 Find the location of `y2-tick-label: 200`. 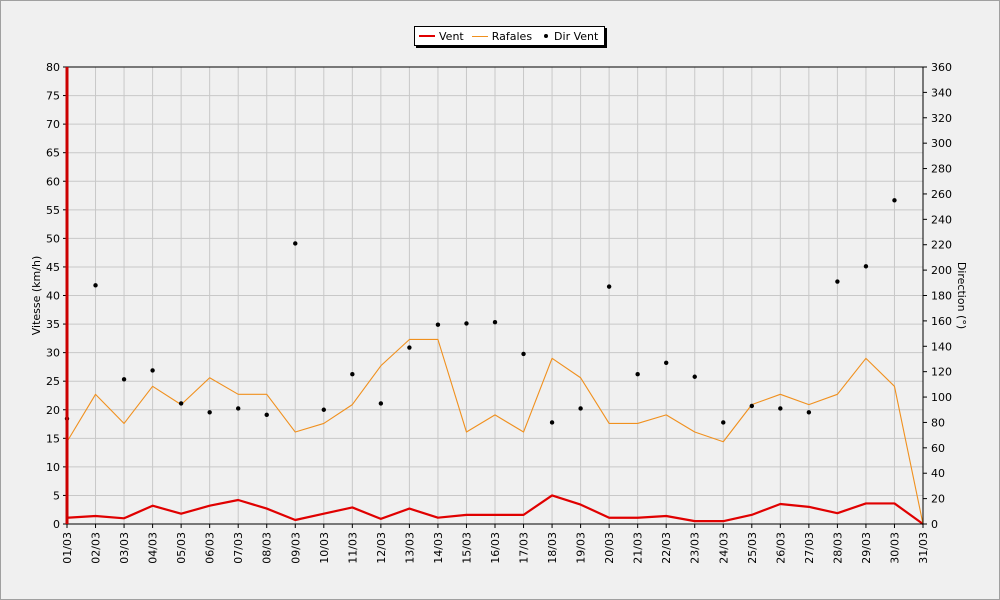

y2-tick-label: 200 is located at coordinates (941, 270).